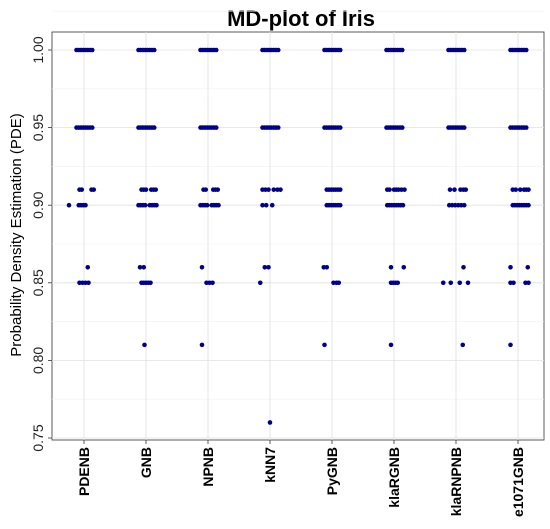 The width and height of the screenshot is (550, 529). Describe the element at coordinates (38, 437) in the screenshot. I see `y-tick-label: 0.75` at that location.